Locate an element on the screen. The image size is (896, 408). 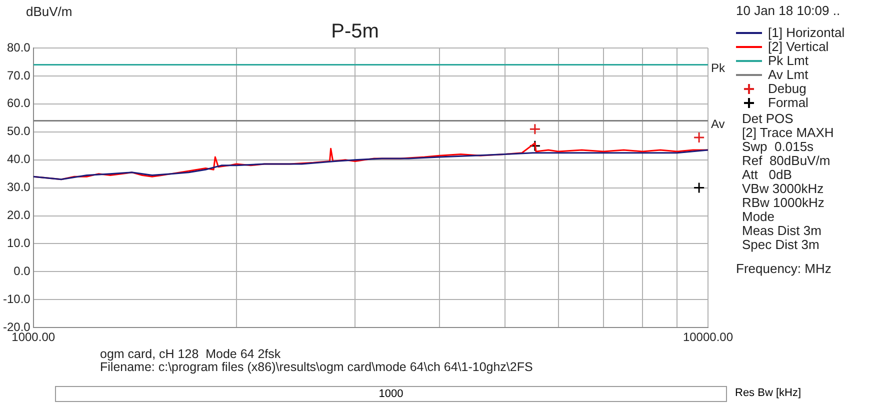
text: Swp 0.015s is located at coordinates (778, 146).